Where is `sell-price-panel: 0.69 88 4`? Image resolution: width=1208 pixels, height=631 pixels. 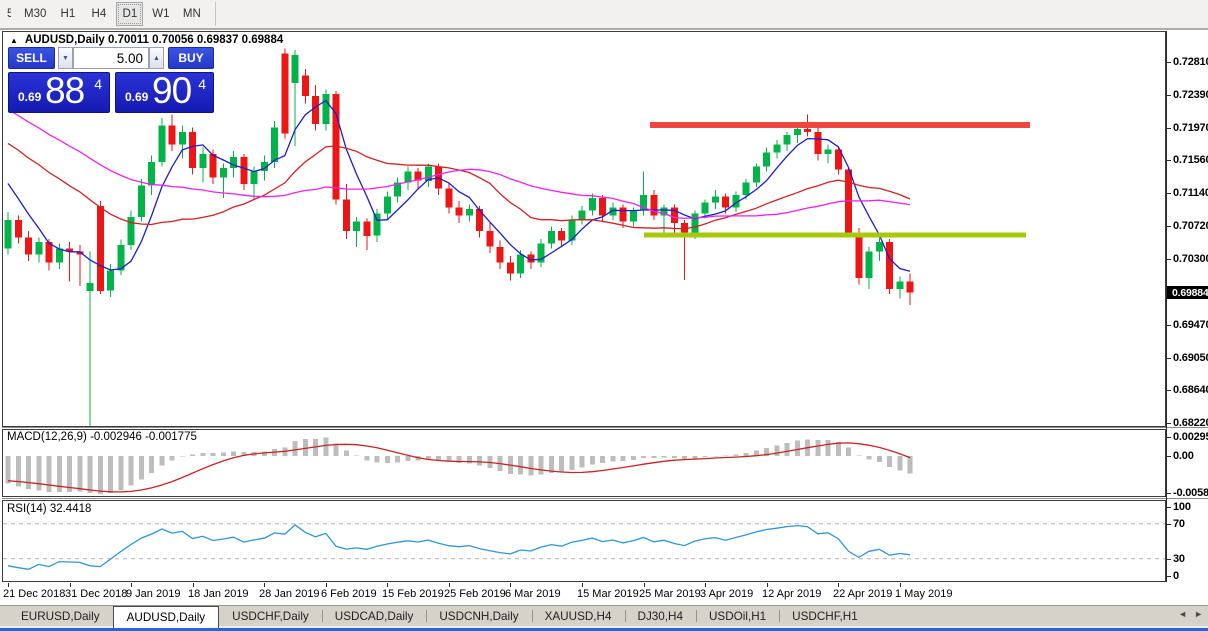
sell-price-panel: 0.69 88 4 is located at coordinates (59, 91).